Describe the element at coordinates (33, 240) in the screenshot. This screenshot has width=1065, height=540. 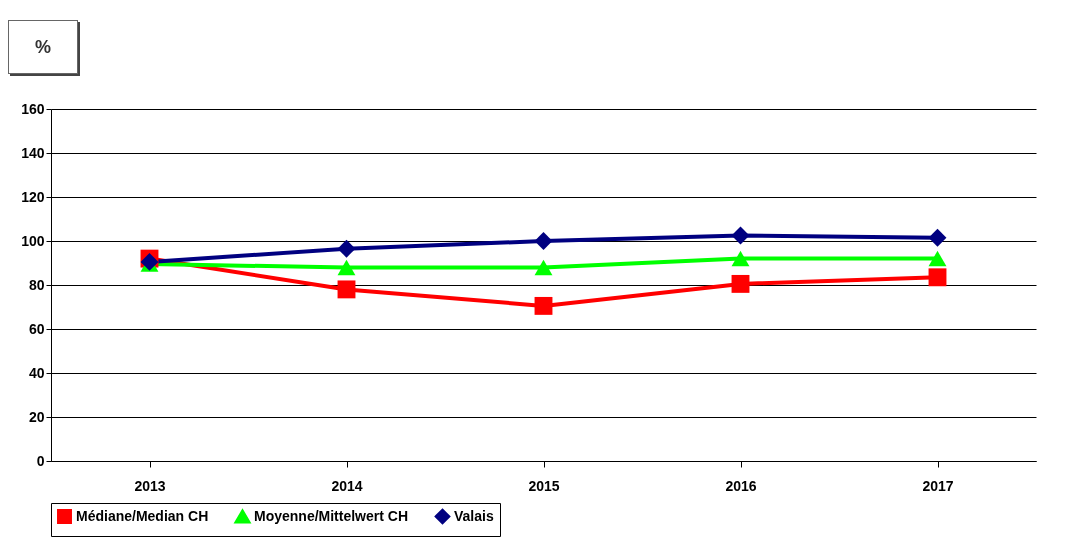
I see `y-tick-label: 100` at that location.